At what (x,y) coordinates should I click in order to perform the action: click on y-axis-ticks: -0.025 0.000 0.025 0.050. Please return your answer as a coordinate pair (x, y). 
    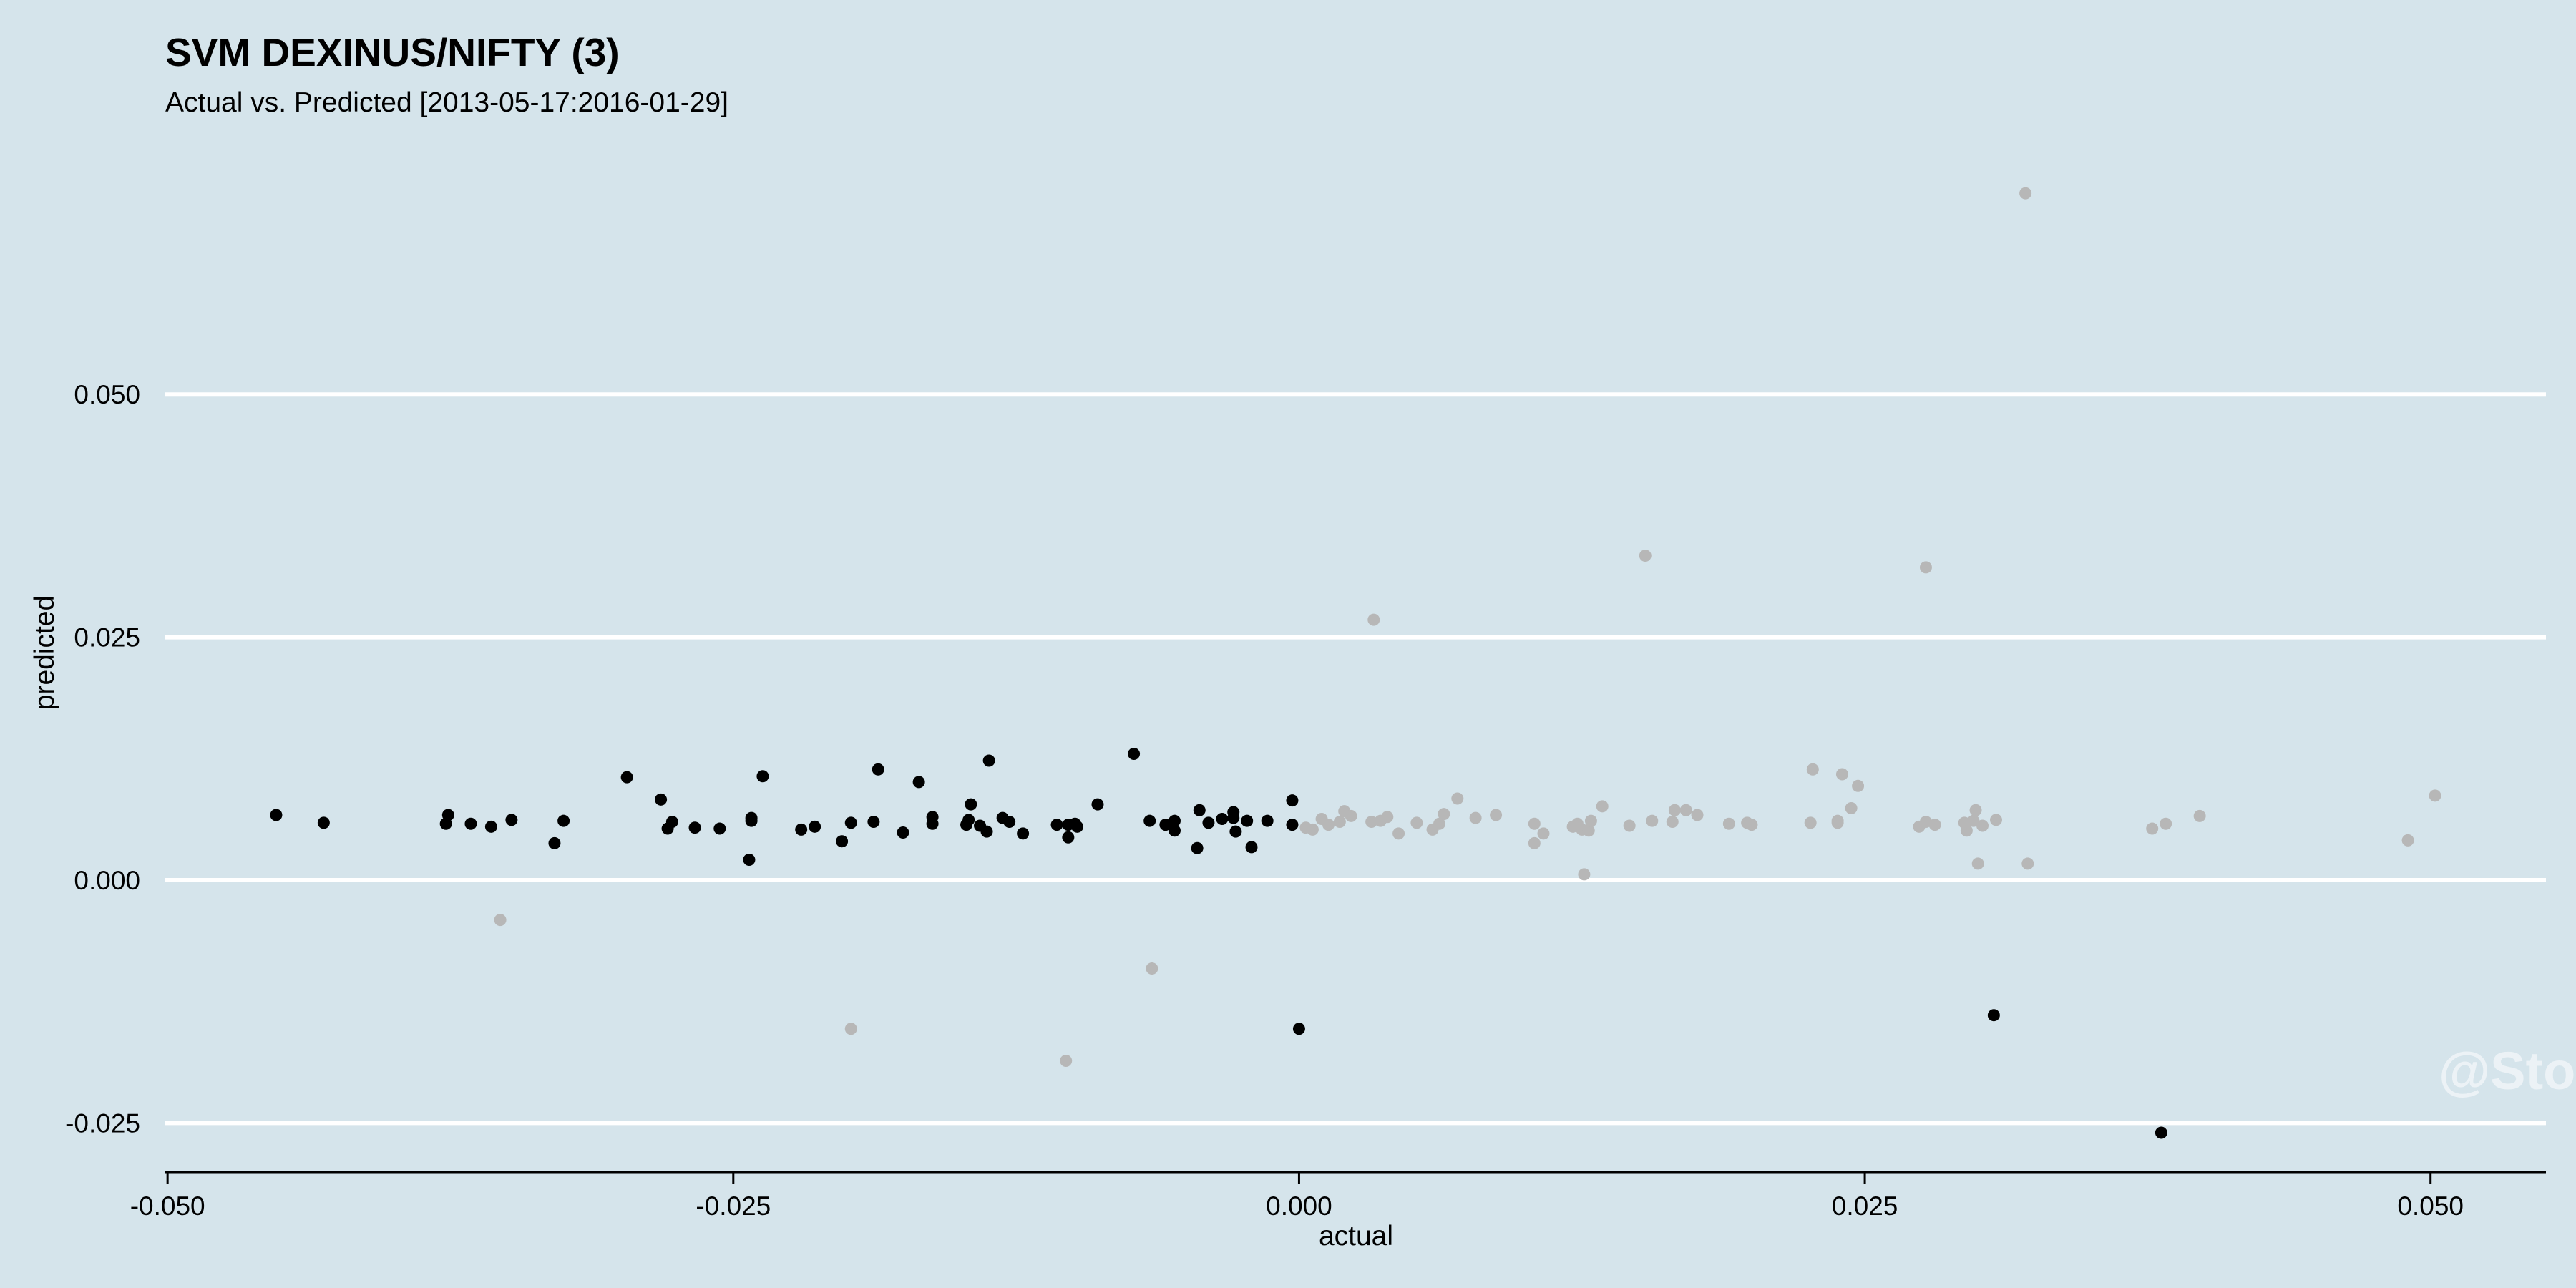
    Looking at the image, I should click on (102, 759).